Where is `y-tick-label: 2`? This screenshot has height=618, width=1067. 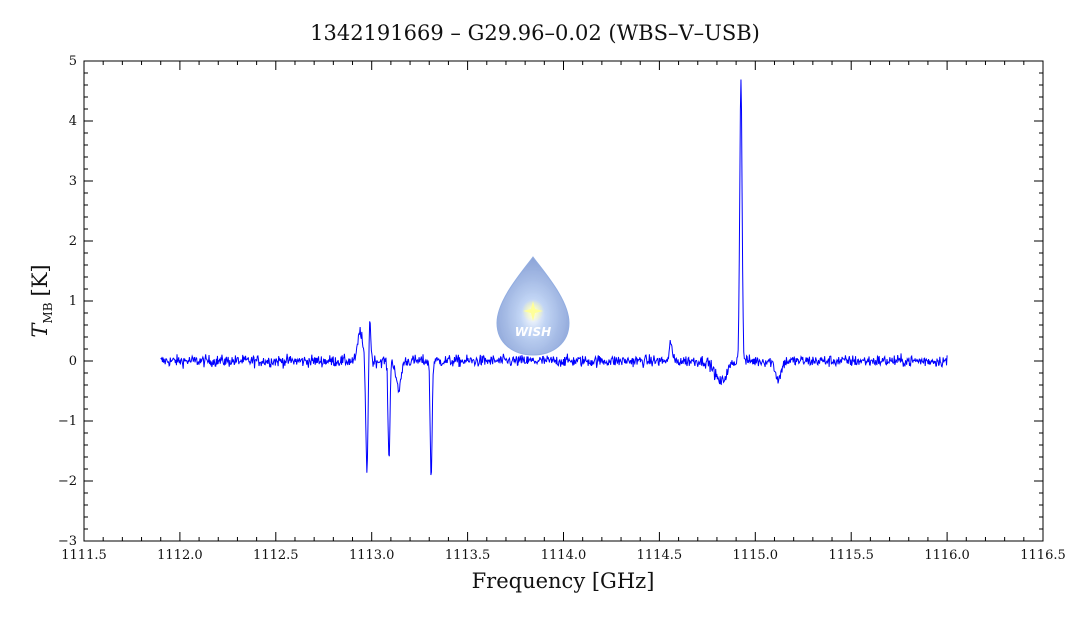 y-tick-label: 2 is located at coordinates (73, 241).